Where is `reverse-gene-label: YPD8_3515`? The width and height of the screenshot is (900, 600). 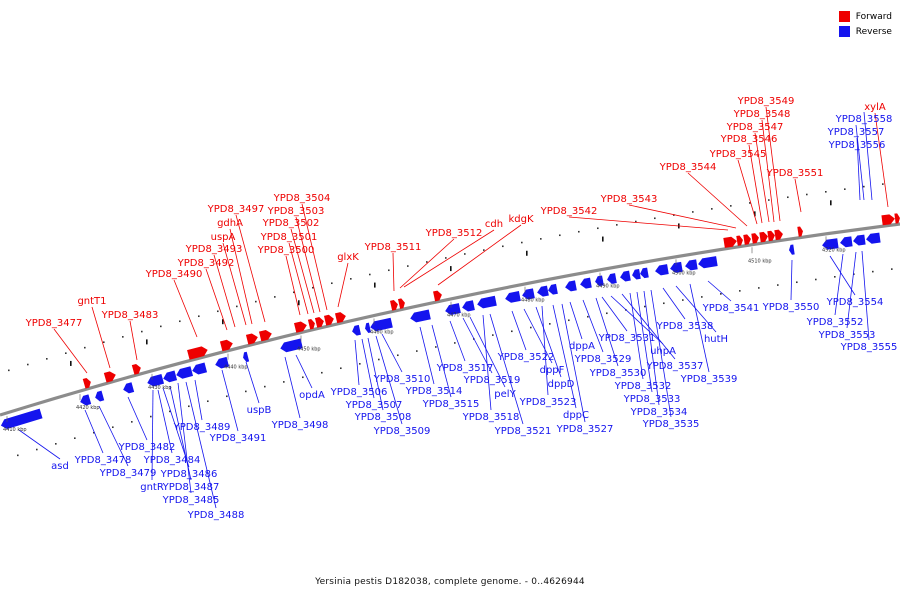 reverse-gene-label: YPD8_3515 is located at coordinates (451, 404).